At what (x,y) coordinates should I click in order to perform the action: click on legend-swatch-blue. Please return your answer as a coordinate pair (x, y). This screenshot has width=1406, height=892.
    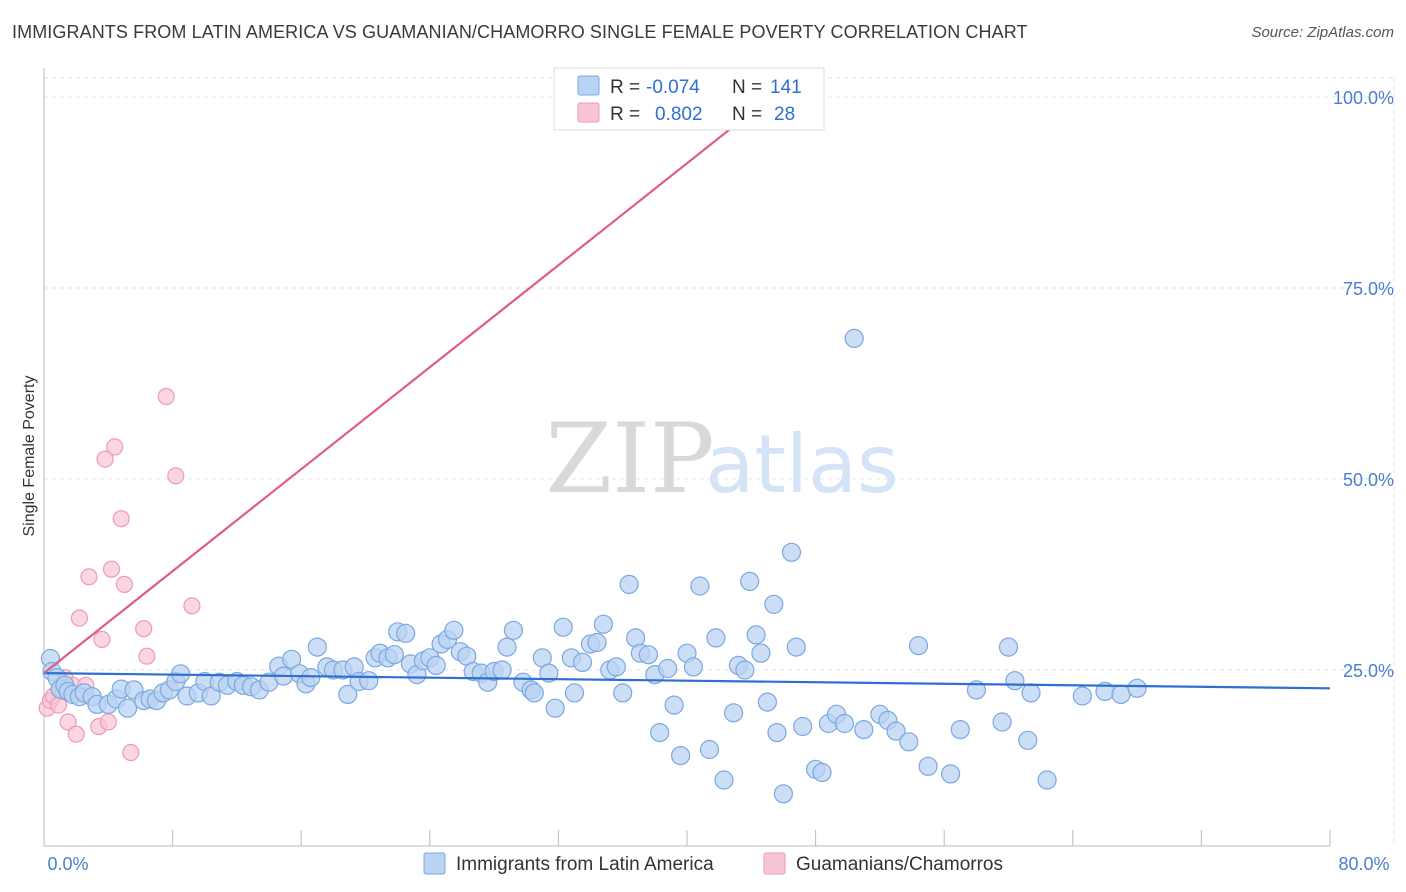
    Looking at the image, I should click on (588, 85).